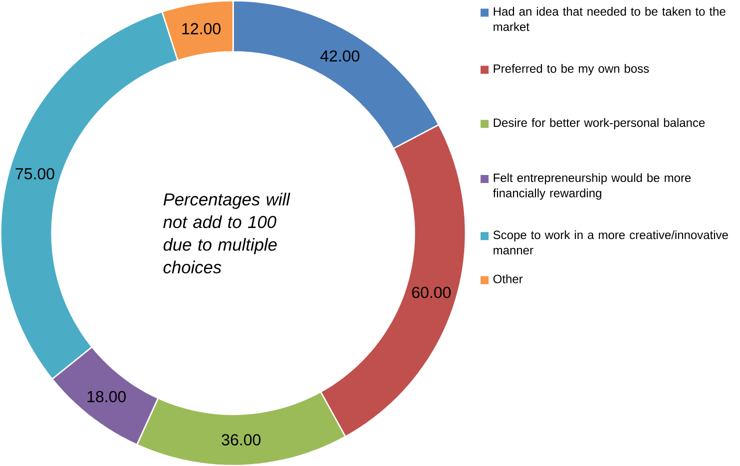  I want to click on data-label: 42.00, so click(340, 56).